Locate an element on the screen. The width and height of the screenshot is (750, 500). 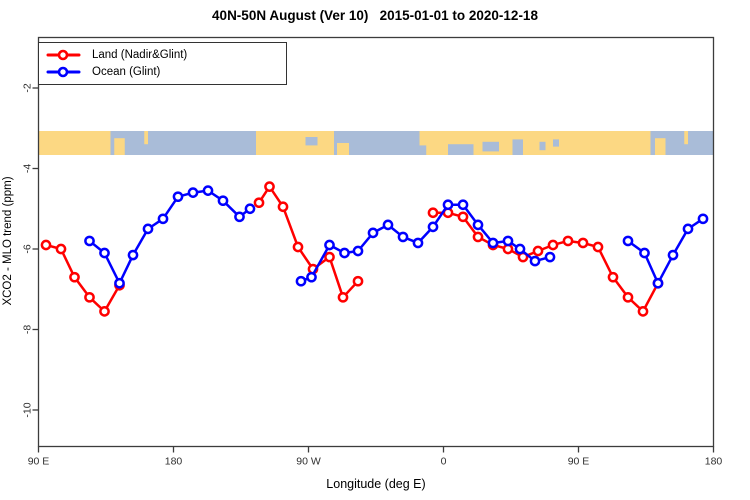
y-axis: -2 -4 -6 -8 -10 is located at coordinates (30, 250).